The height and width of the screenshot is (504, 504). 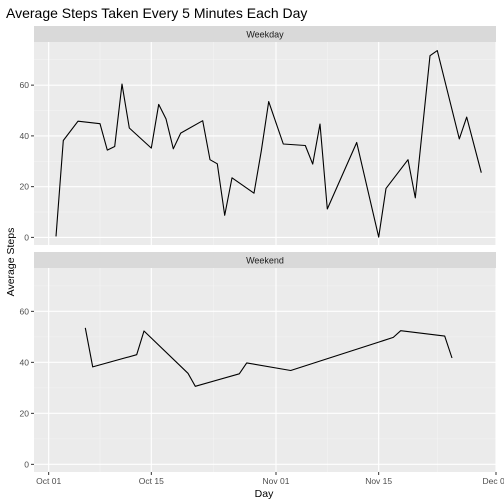 I want to click on x-tick-label: Oct 01, so click(x=48, y=481).